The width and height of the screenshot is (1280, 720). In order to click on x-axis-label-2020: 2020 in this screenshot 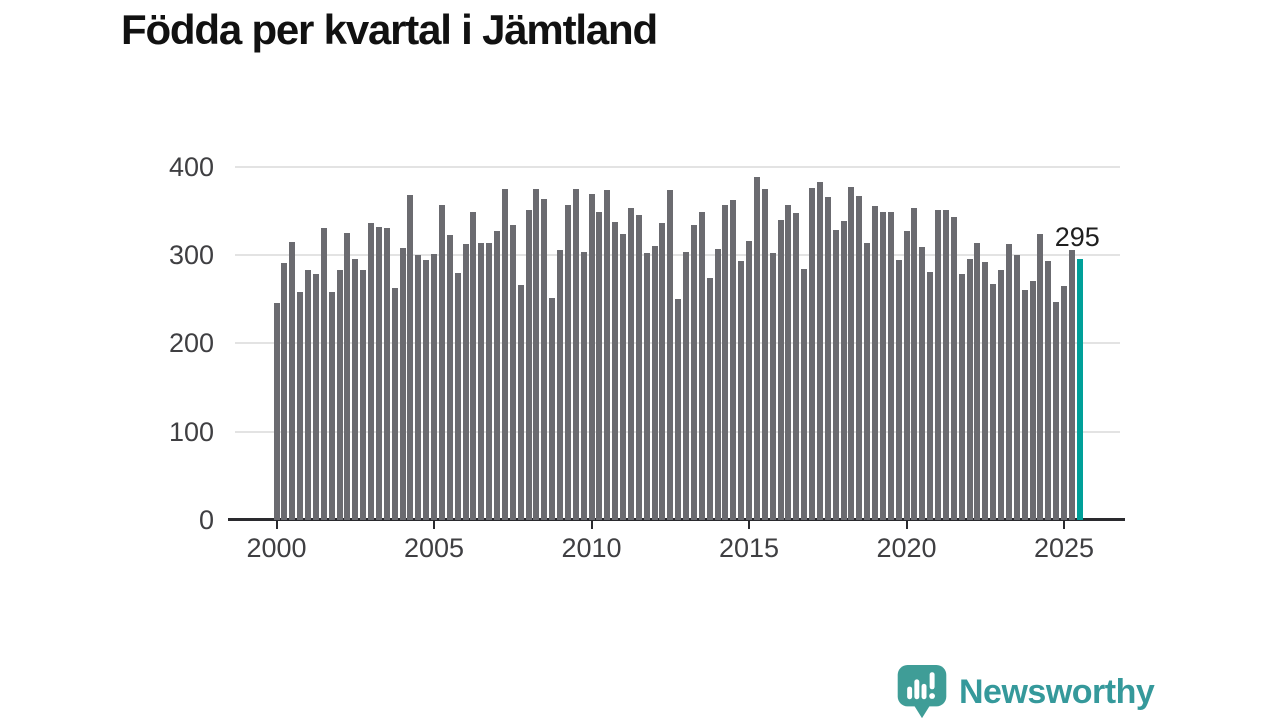, I will do `click(906, 548)`.